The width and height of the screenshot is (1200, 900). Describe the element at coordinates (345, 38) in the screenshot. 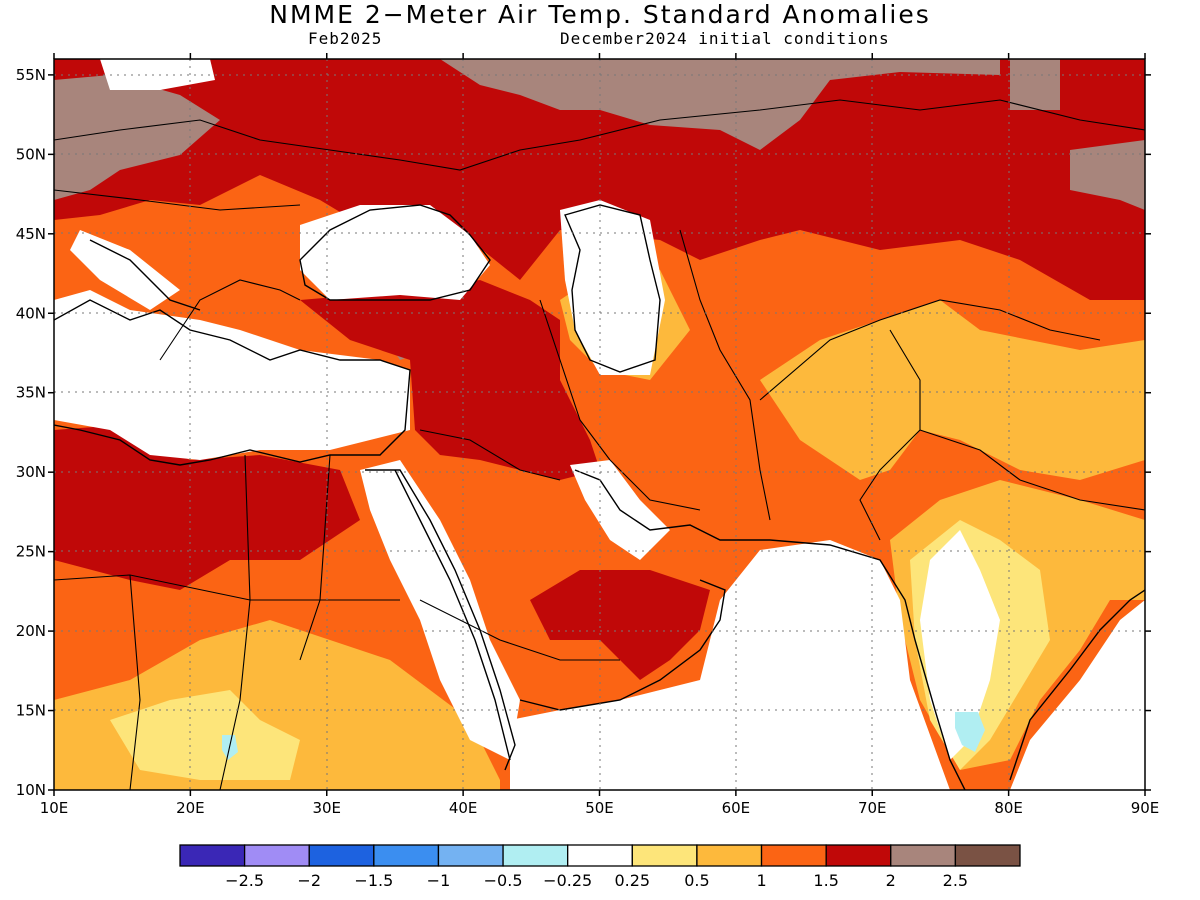

I see `forecast-month: Feb2025` at that location.